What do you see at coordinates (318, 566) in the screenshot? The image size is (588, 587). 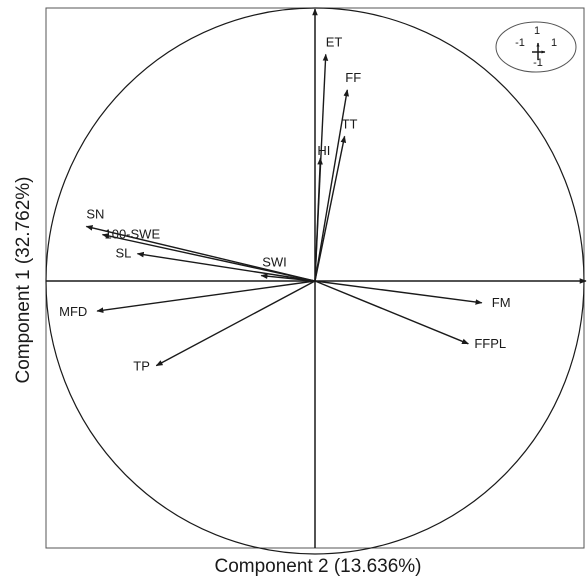 I see `x-axis-title: Component 2 (13.636%)` at bounding box center [318, 566].